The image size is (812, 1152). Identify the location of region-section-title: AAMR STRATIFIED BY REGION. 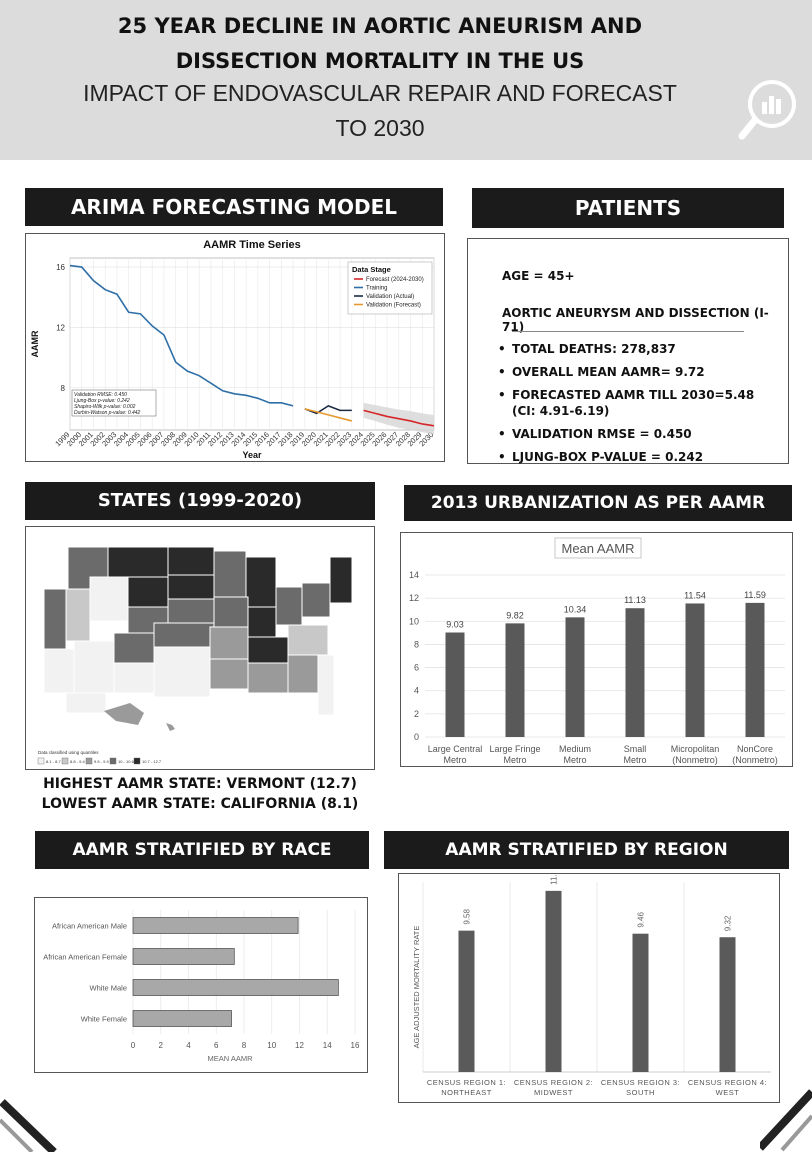
(586, 850).